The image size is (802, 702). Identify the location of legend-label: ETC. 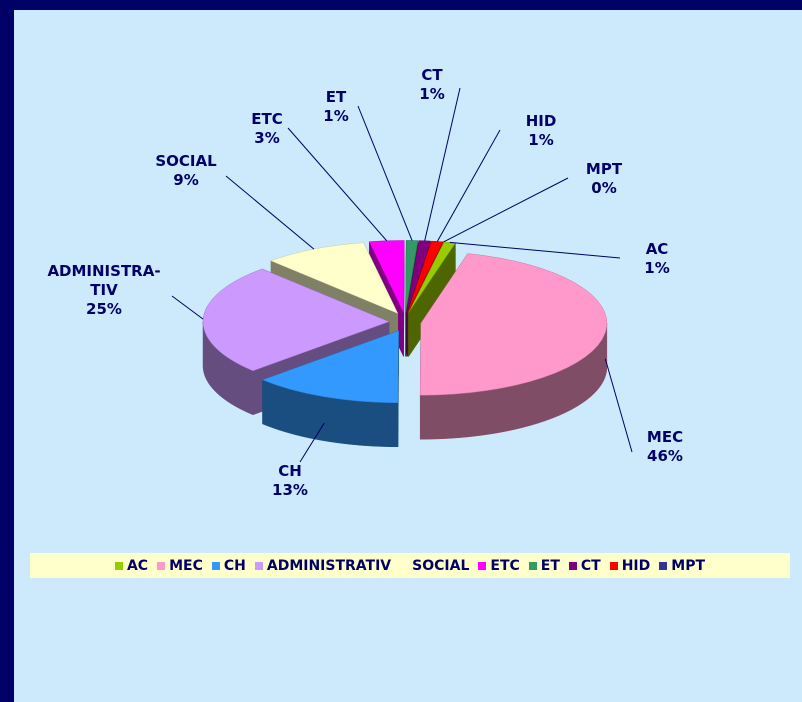
(505, 565).